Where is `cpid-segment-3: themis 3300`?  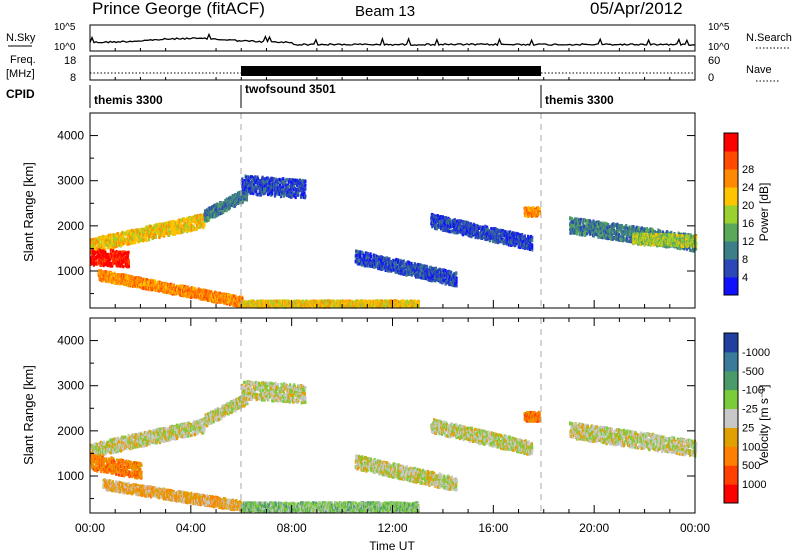 cpid-segment-3: themis 3300 is located at coordinates (579, 100).